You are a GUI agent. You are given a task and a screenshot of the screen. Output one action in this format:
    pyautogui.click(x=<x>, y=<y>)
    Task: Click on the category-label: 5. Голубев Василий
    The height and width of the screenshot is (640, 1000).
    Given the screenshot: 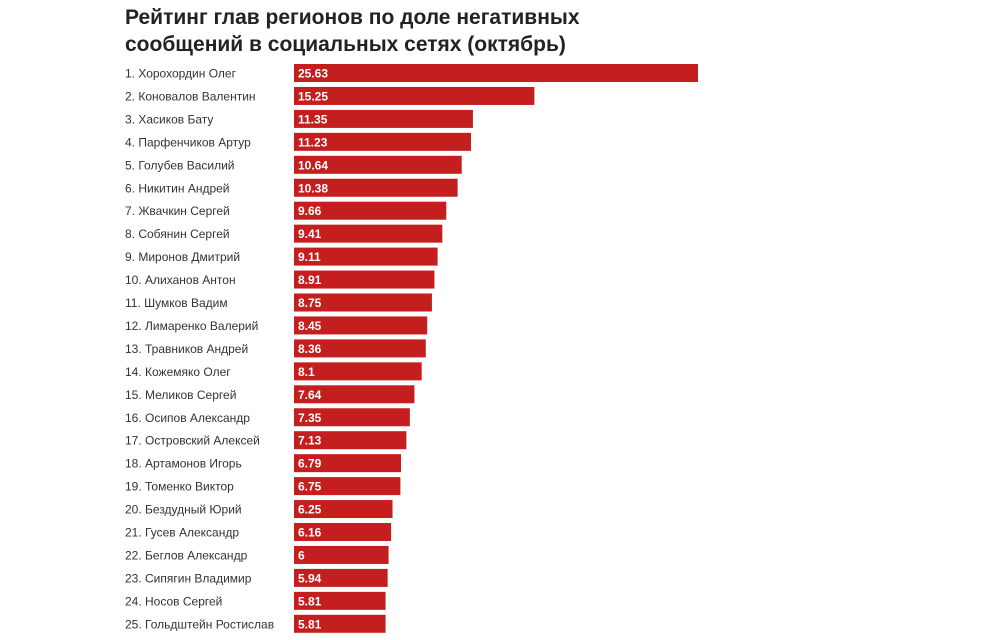 What is the action you would take?
    pyautogui.click(x=180, y=165)
    